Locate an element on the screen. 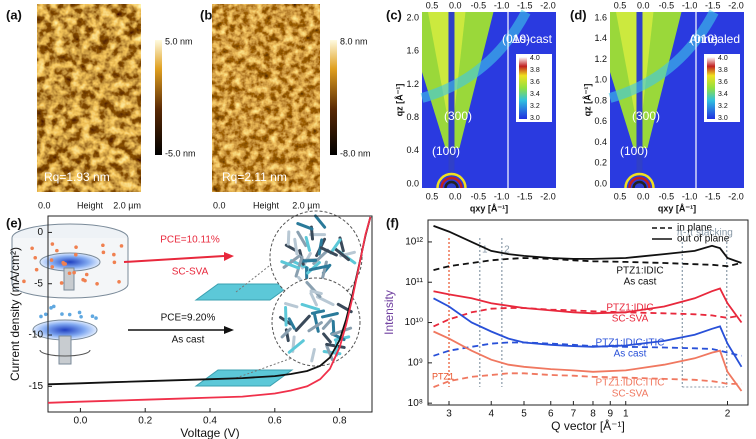 This screenshot has height=439, width=756. colorbar-max: 5.0 nm is located at coordinates (179, 41).